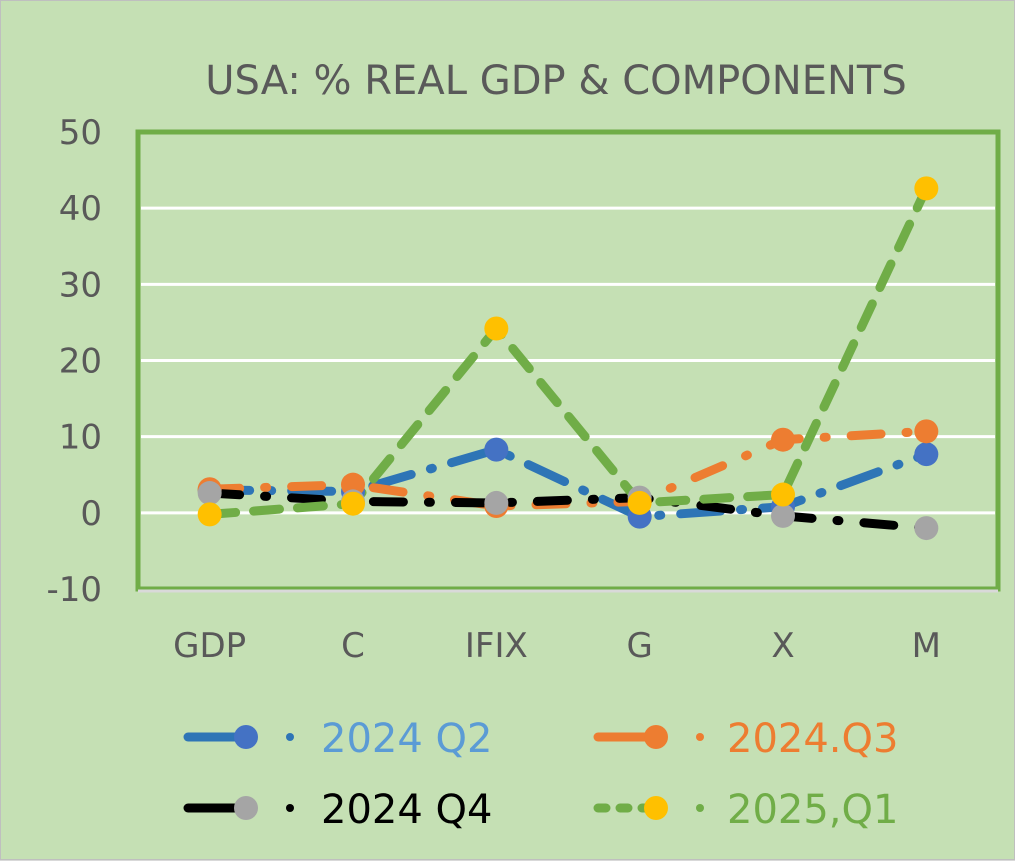 The height and width of the screenshot is (861, 1015). I want to click on y-tick-label: 20, so click(80, 362).